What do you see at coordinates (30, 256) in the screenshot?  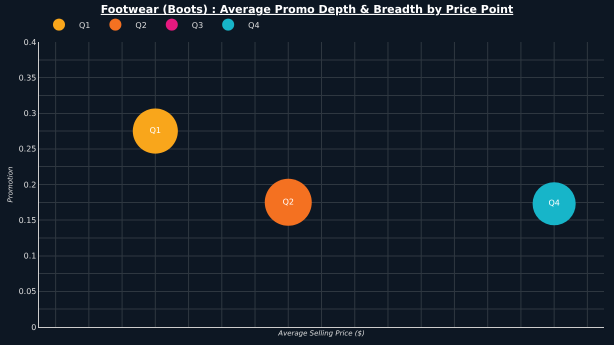 I see `y-tick-label: 0.1` at bounding box center [30, 256].